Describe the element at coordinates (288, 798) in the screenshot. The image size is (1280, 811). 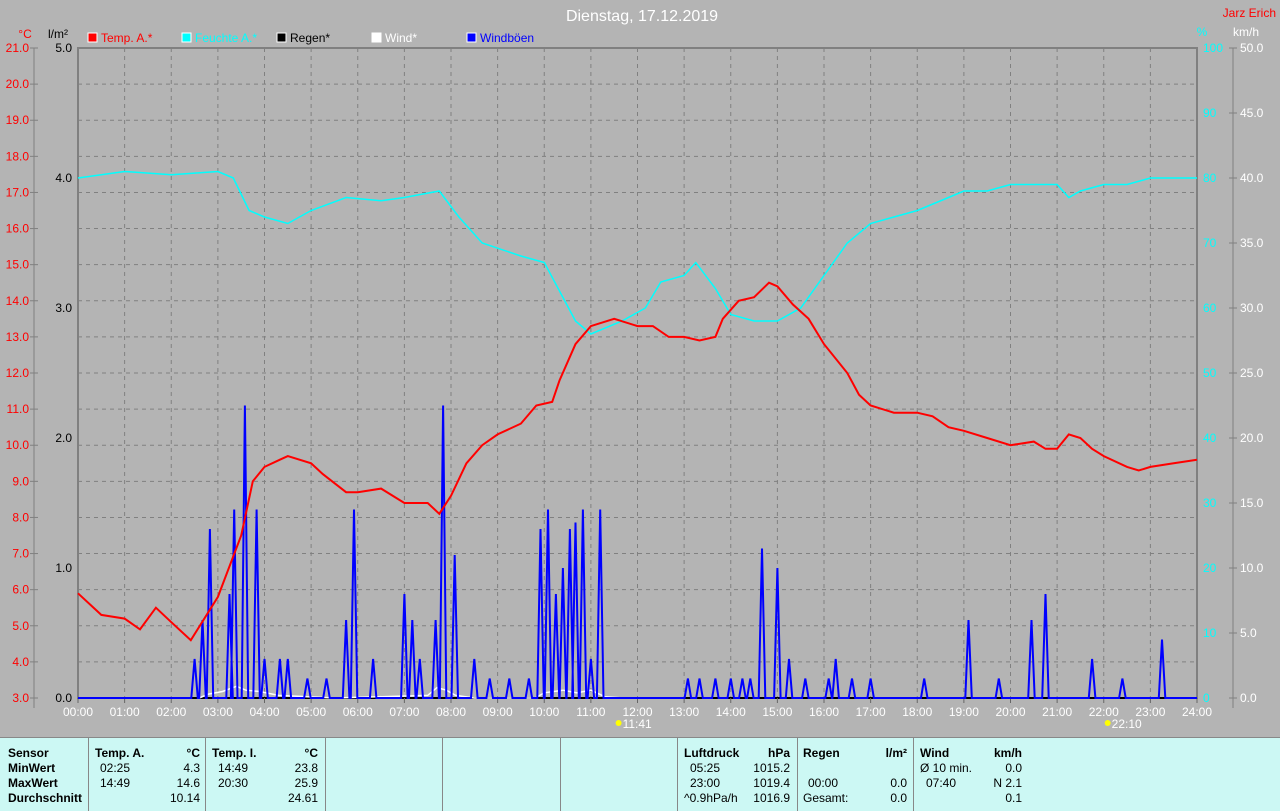
I see `temp-i-avg-value: 24.61` at that location.